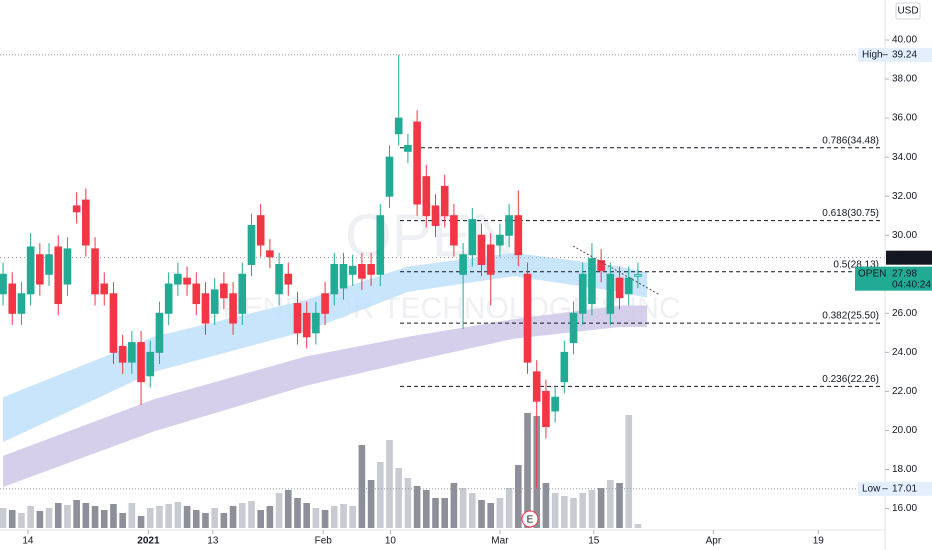 This screenshot has width=932, height=550. Describe the element at coordinates (850, 140) in the screenshot. I see `fib-label: 0.786(34.48)` at that location.